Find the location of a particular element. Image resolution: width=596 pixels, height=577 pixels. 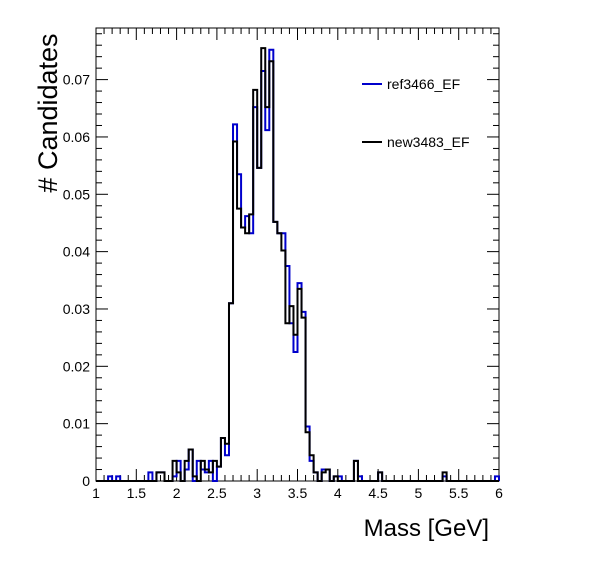

x-tick-label: 2.5 is located at coordinates (217, 493).